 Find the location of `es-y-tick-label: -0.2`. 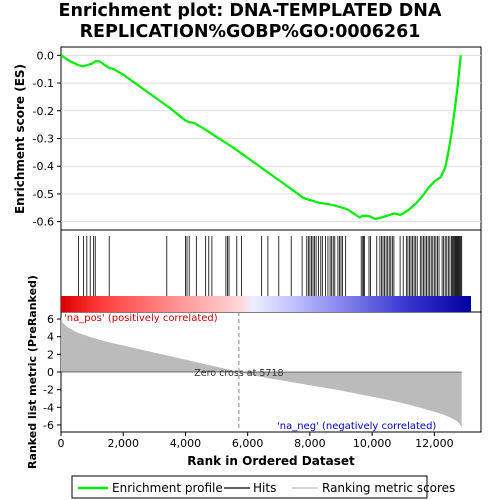

es-y-tick-label: -0.2 is located at coordinates (43, 111).